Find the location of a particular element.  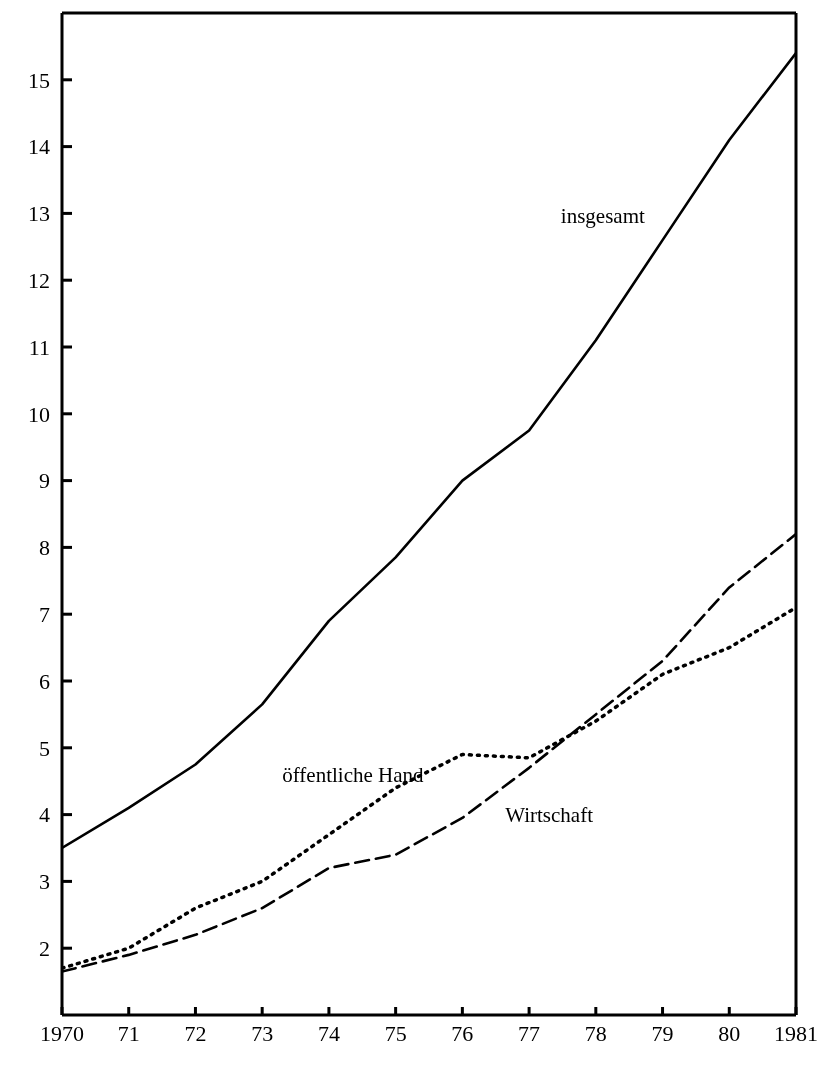

y-tick-label: 15 is located at coordinates (39, 80).